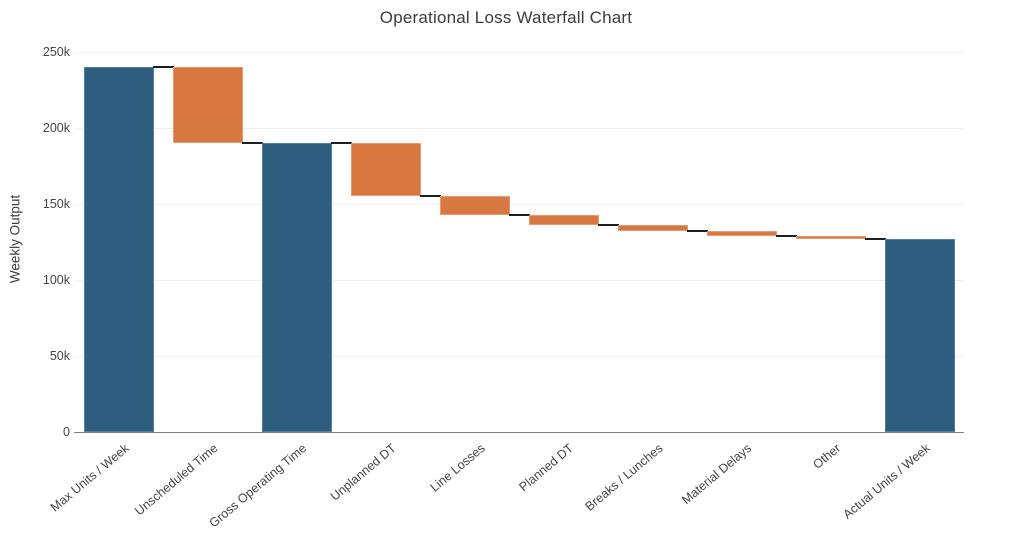 This screenshot has height=552, width=1012. I want to click on y-tick-label-100k: 100k, so click(56, 280).